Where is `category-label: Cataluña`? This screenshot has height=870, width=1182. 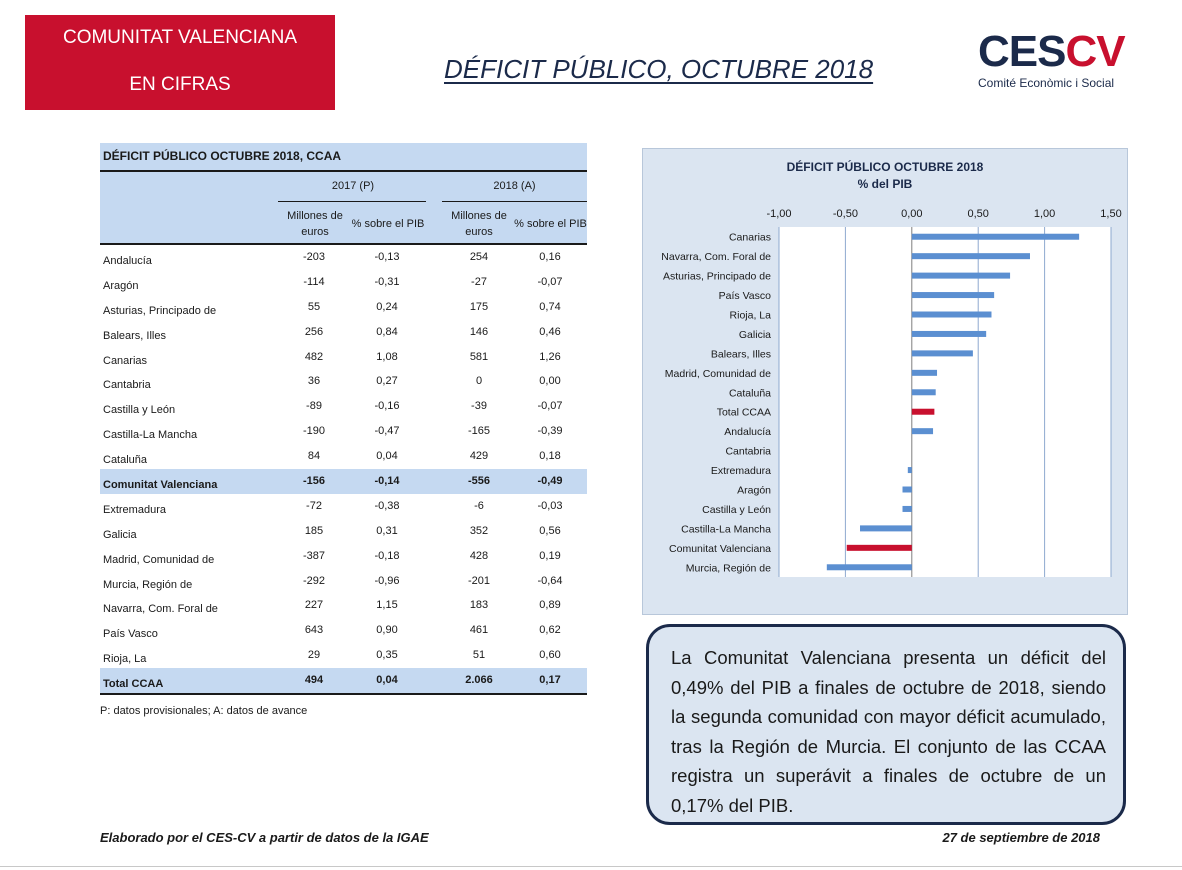 category-label: Cataluña is located at coordinates (750, 393).